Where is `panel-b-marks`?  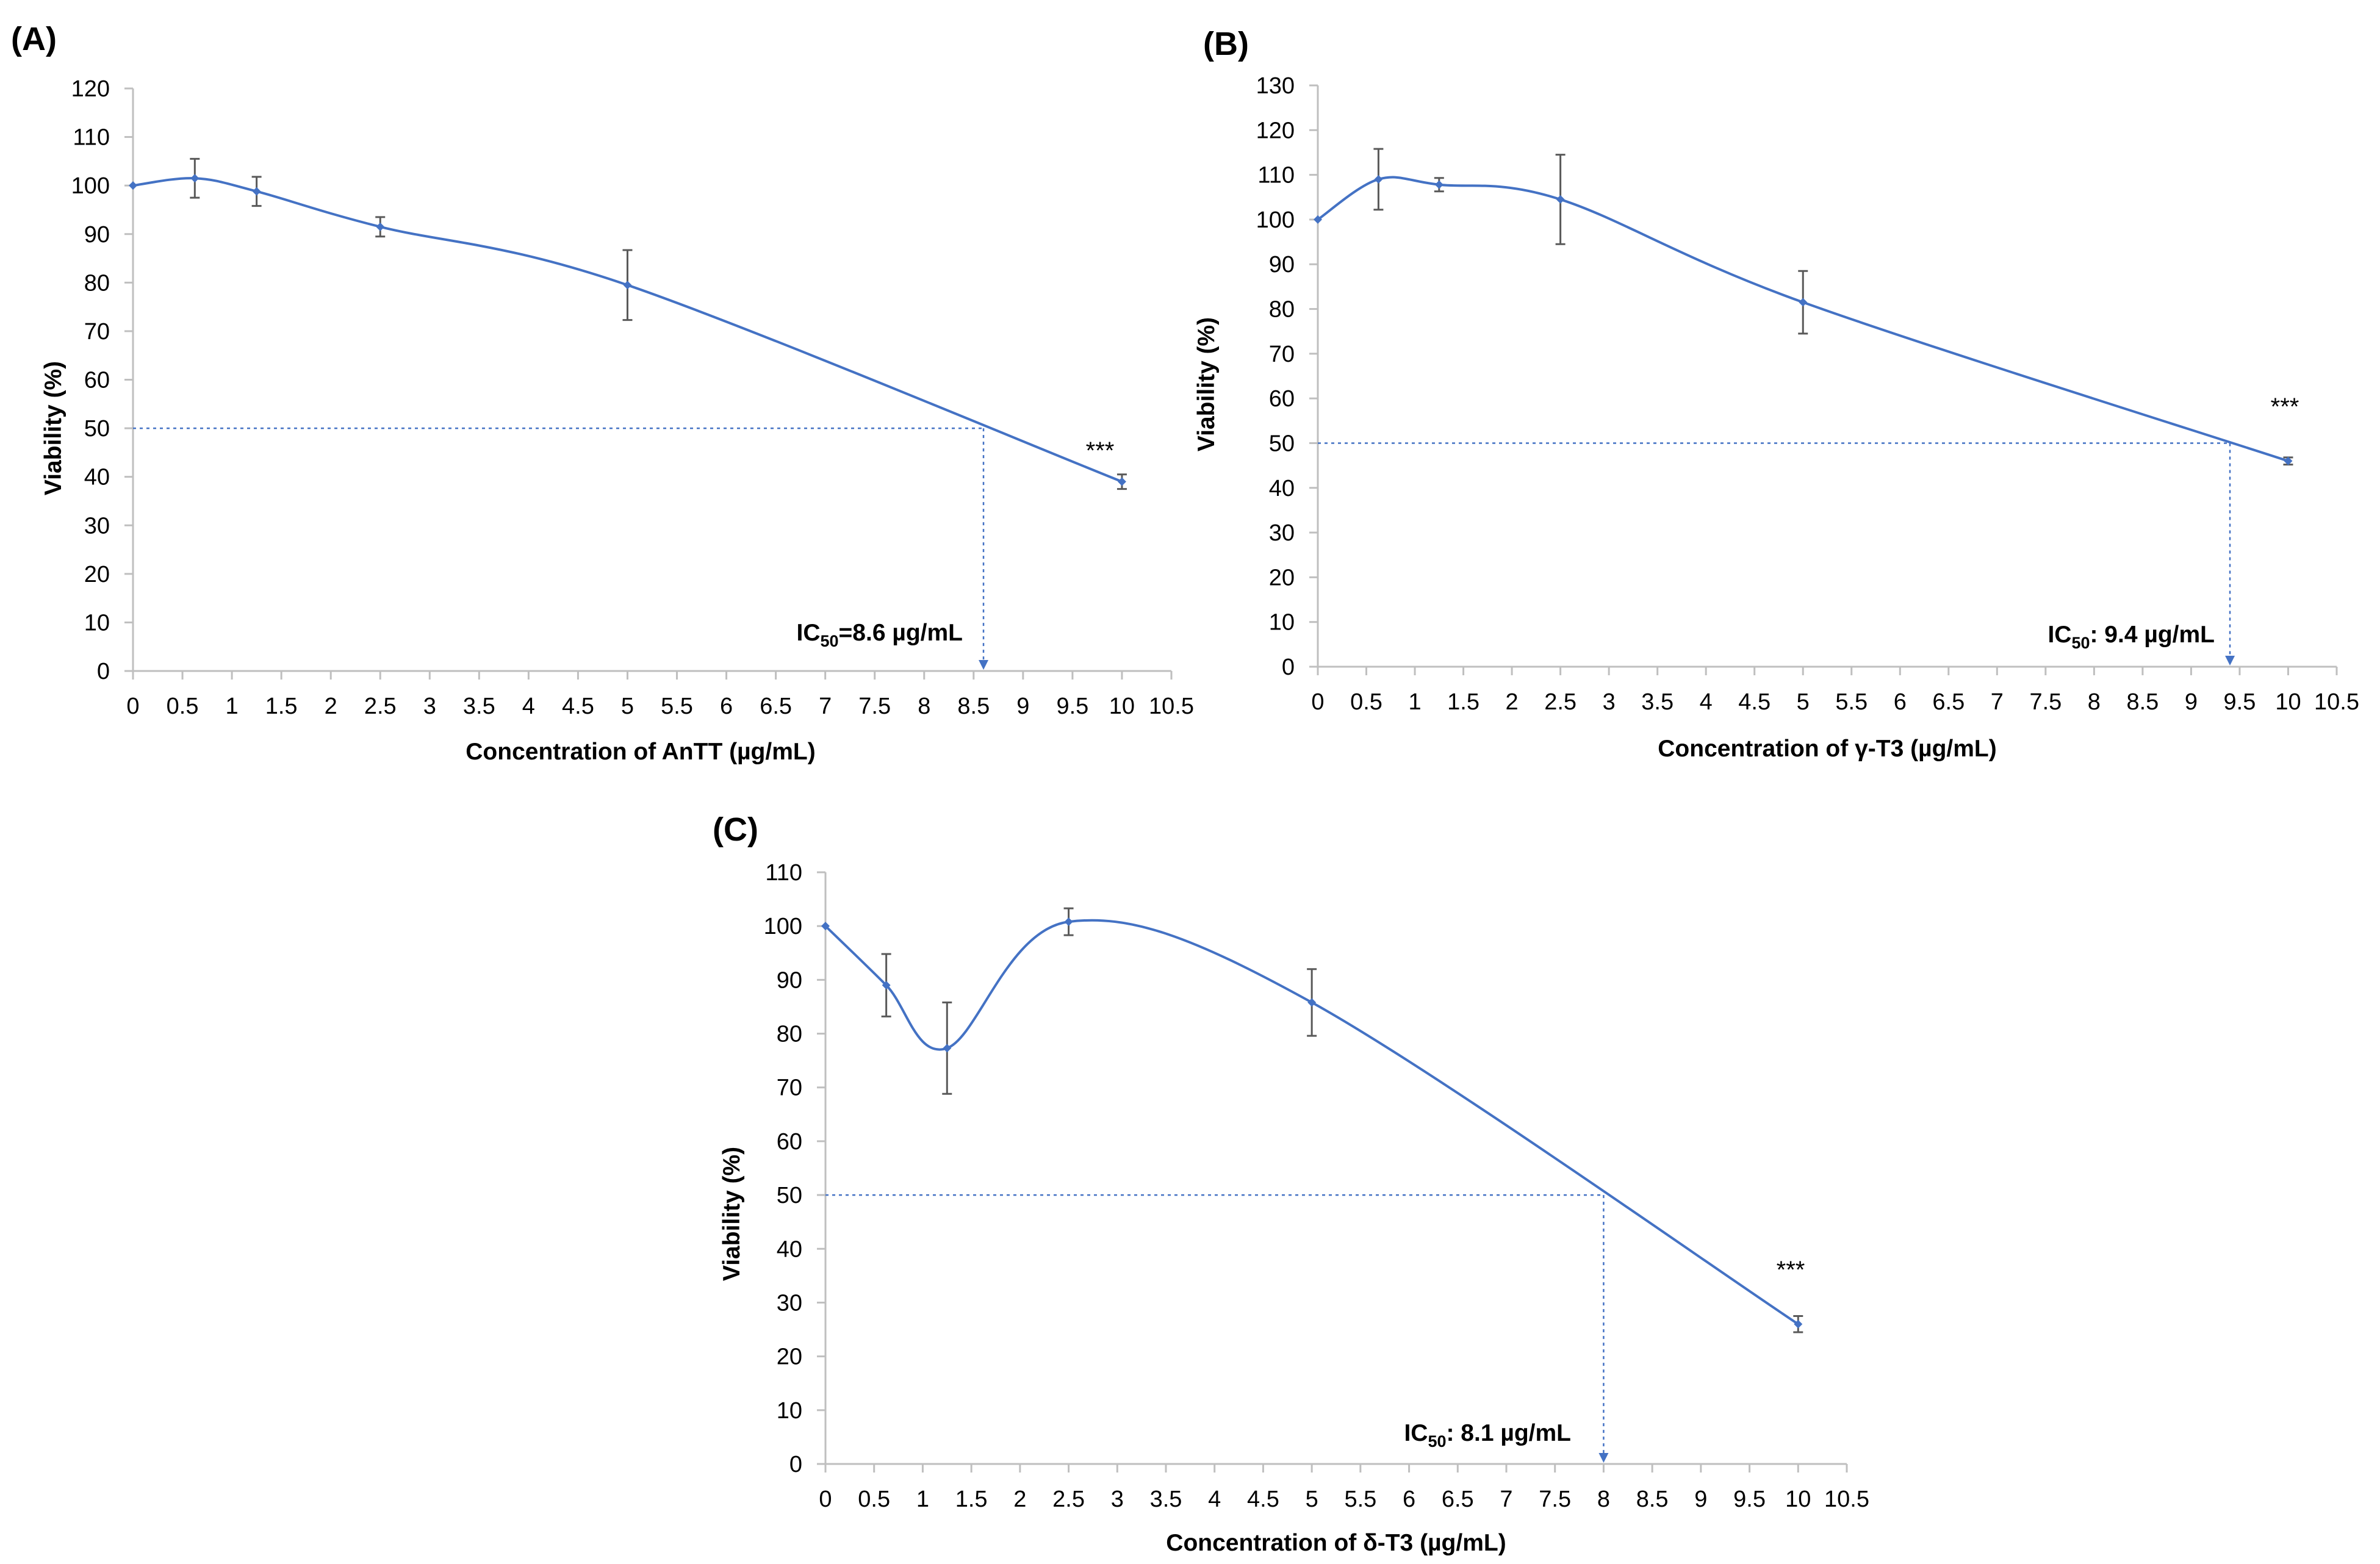 panel-b-marks is located at coordinates (1803, 406).